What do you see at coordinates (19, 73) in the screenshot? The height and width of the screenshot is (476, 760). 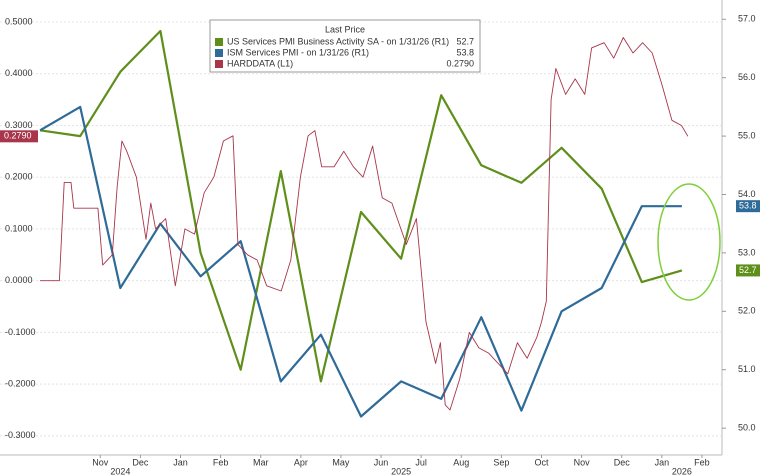 I see `y-tick-label: 0.4000` at bounding box center [19, 73].